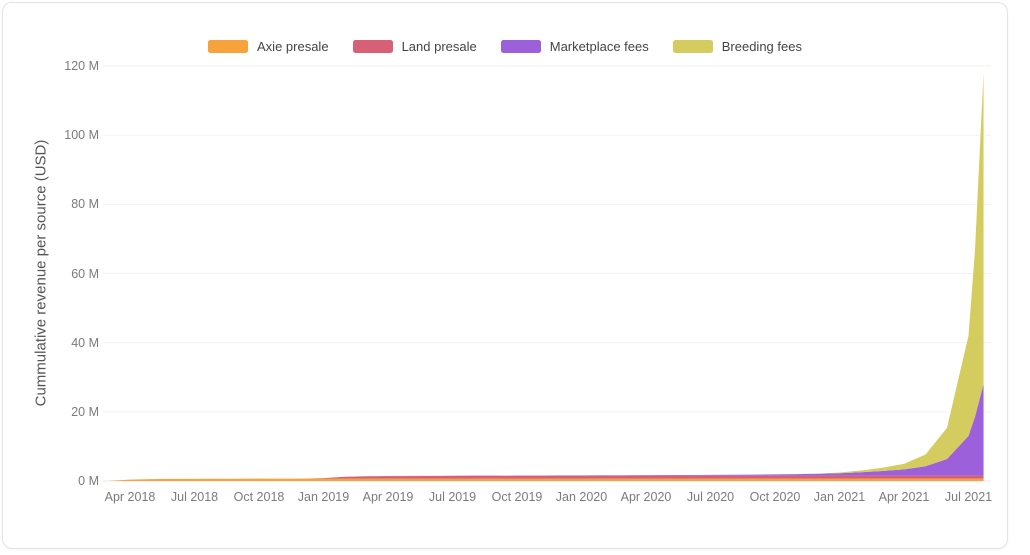 This screenshot has height=555, width=1030. I want to click on x-tick-label: Oct 2019, so click(517, 497).